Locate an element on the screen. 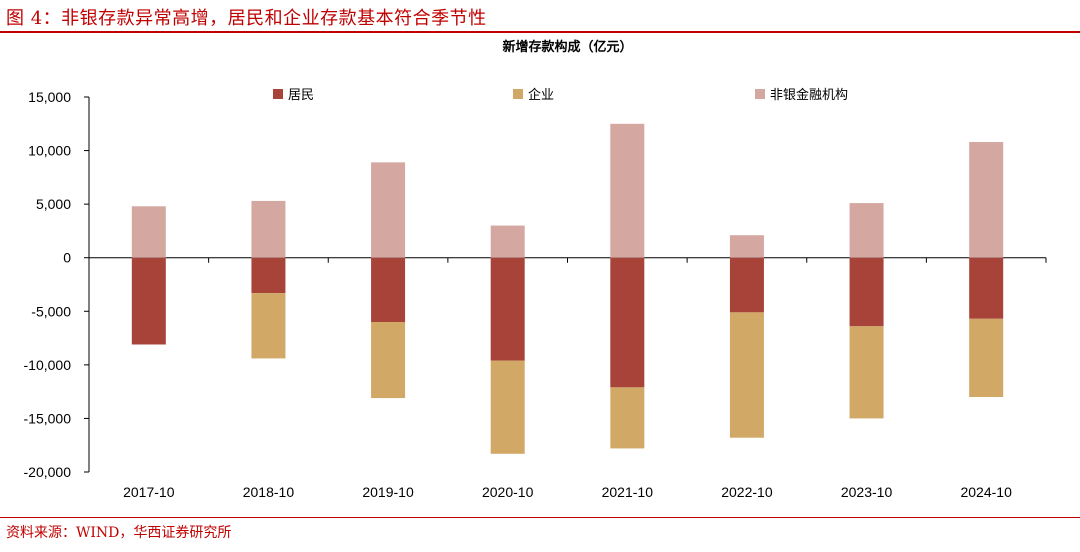 The image size is (1080, 552). bar-居民-2022-10 is located at coordinates (746, 285).